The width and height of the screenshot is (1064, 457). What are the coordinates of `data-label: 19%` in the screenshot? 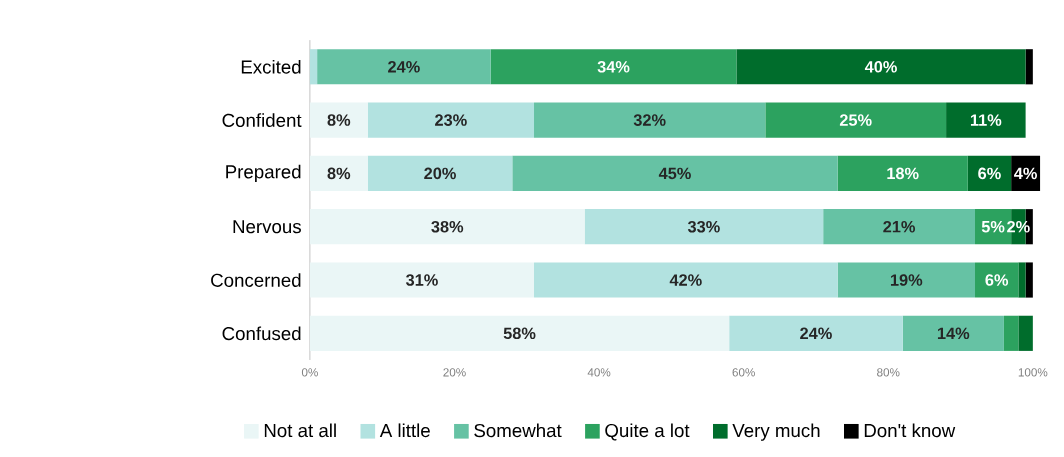 It's located at (906, 280).